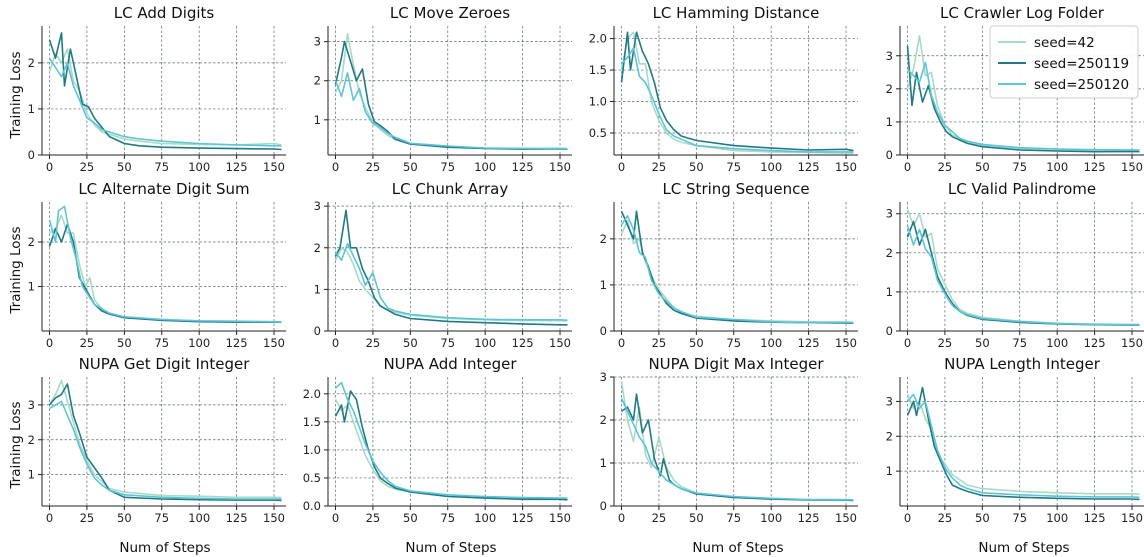  I want to click on panel-9-xtick-50: 50, so click(124, 518).